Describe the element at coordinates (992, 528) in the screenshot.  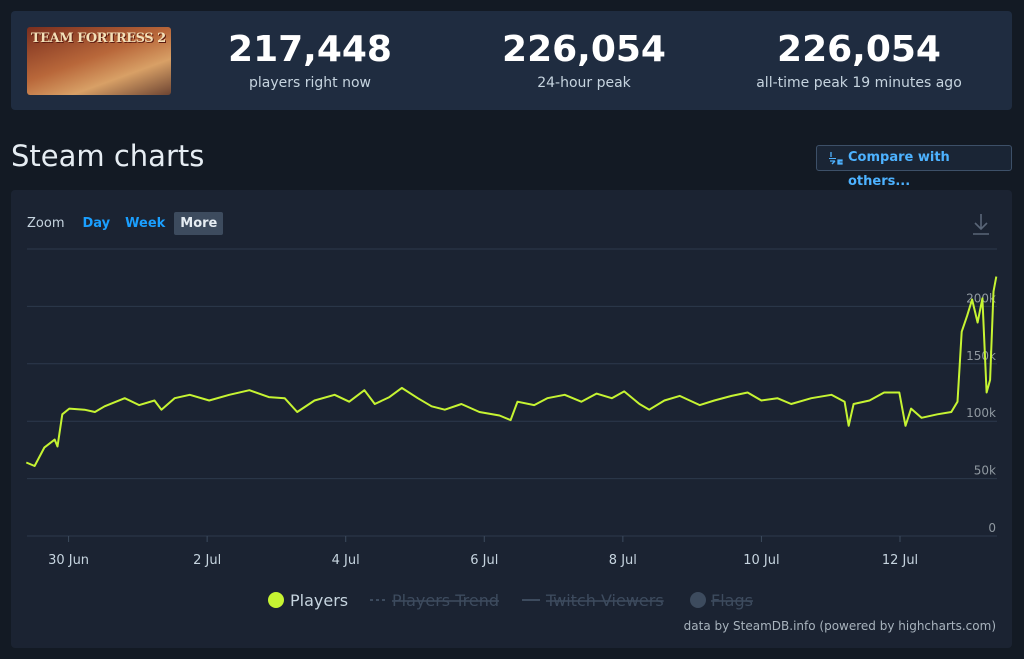
I see `y-tick-label: 0` at that location.